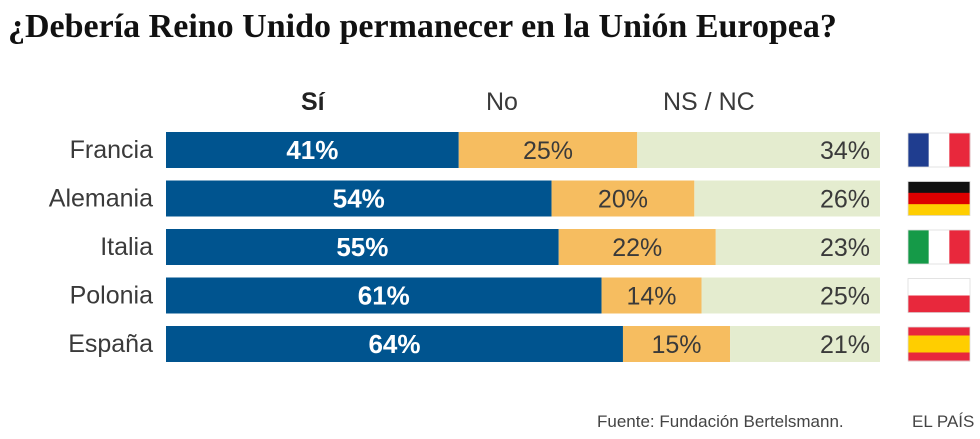 The image size is (980, 439). Describe the element at coordinates (943, 421) in the screenshot. I see `brand-label: EL PAÍS` at that location.